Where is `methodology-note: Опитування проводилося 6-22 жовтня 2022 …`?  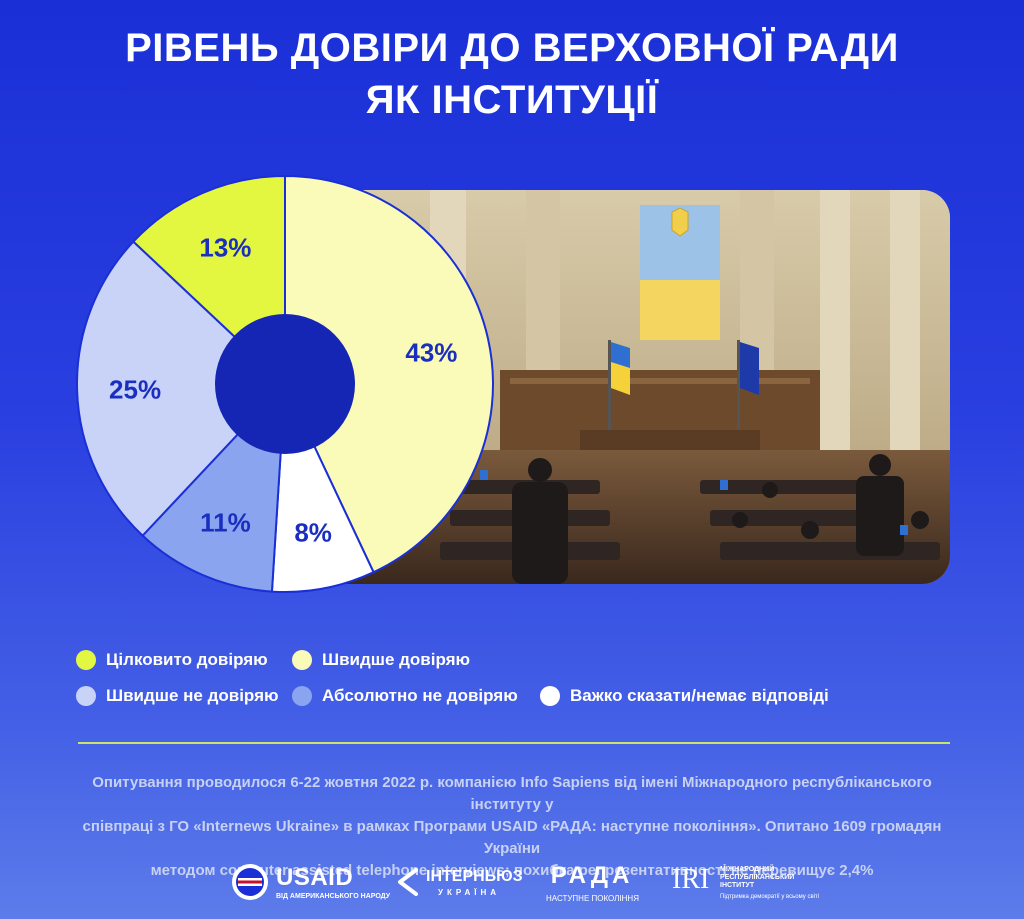
methodology-note: Опитування проводилося 6-22 жовтня 2022 … is located at coordinates (512, 827).